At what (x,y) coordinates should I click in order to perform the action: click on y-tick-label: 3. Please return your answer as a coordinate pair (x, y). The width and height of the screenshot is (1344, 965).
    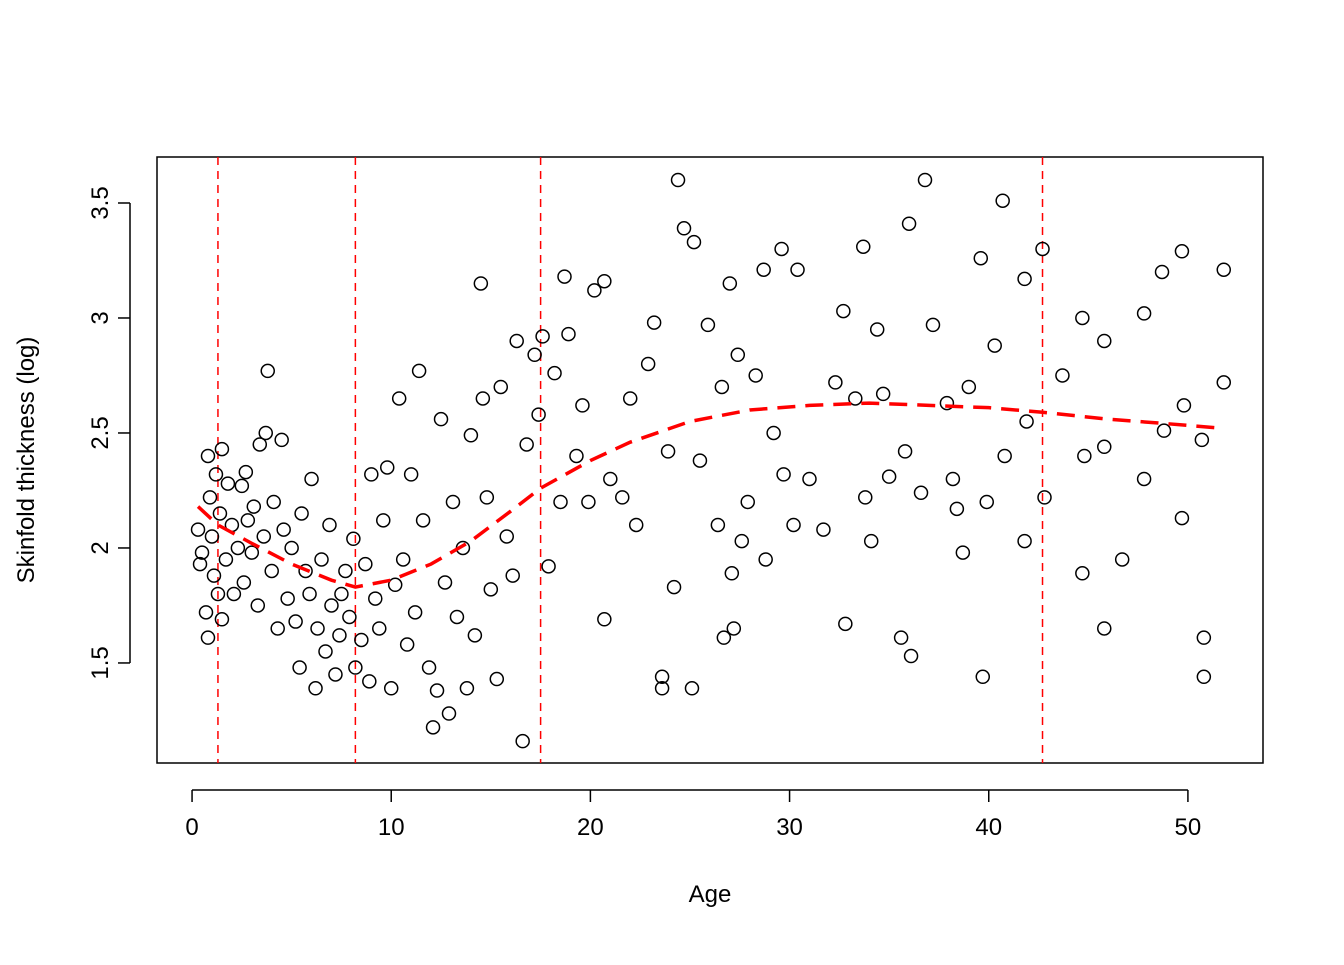
    Looking at the image, I should click on (100, 317).